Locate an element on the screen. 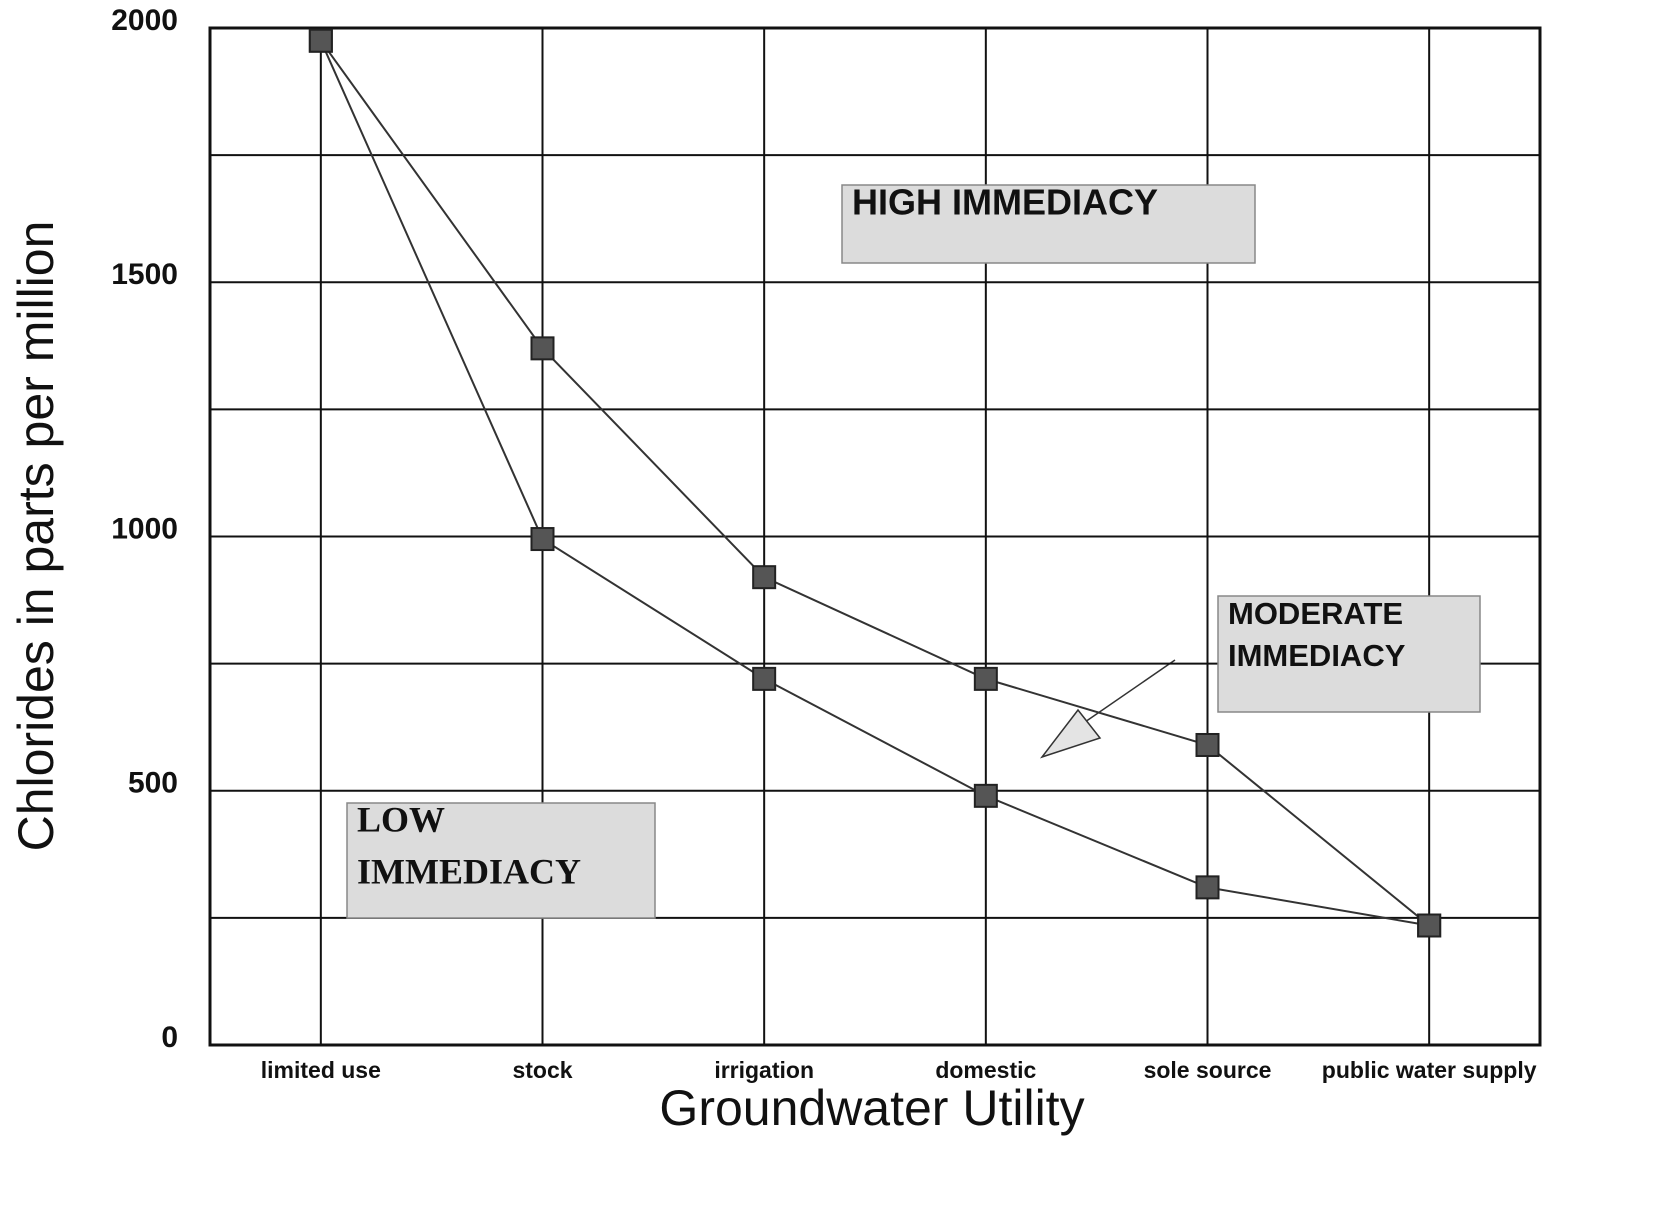 The width and height of the screenshot is (1656, 1214). y-tick-label: 2000 is located at coordinates (144, 20).